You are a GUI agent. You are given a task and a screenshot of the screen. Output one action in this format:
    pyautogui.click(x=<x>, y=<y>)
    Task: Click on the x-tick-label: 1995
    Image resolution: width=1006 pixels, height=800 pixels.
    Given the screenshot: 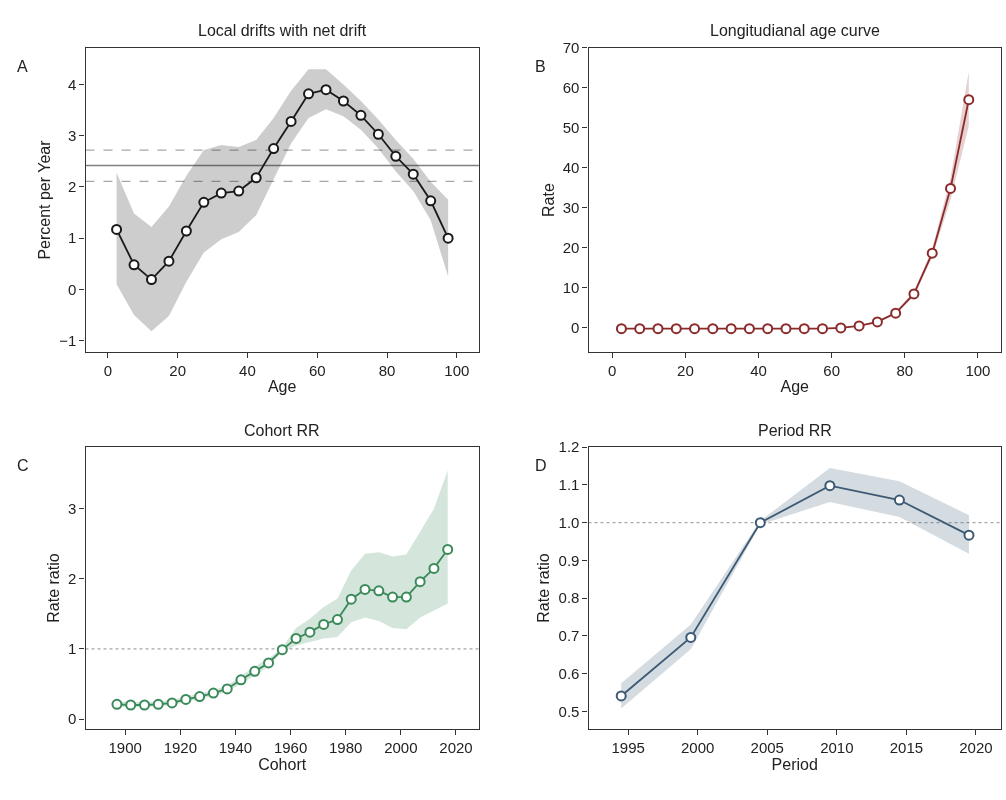 What is the action you would take?
    pyautogui.click(x=628, y=747)
    